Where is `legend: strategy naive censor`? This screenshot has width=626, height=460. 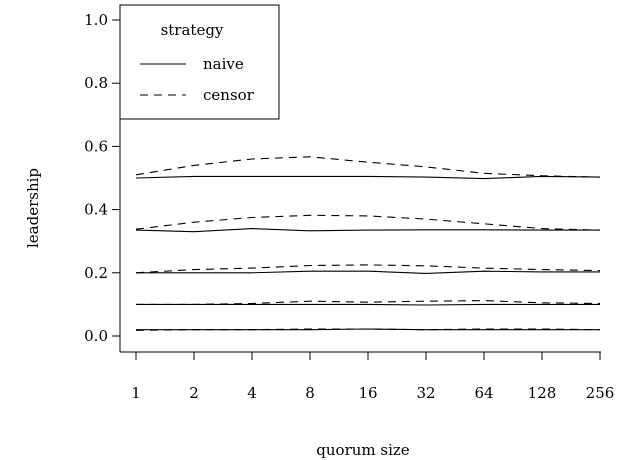 legend: strategy naive censor is located at coordinates (199, 62).